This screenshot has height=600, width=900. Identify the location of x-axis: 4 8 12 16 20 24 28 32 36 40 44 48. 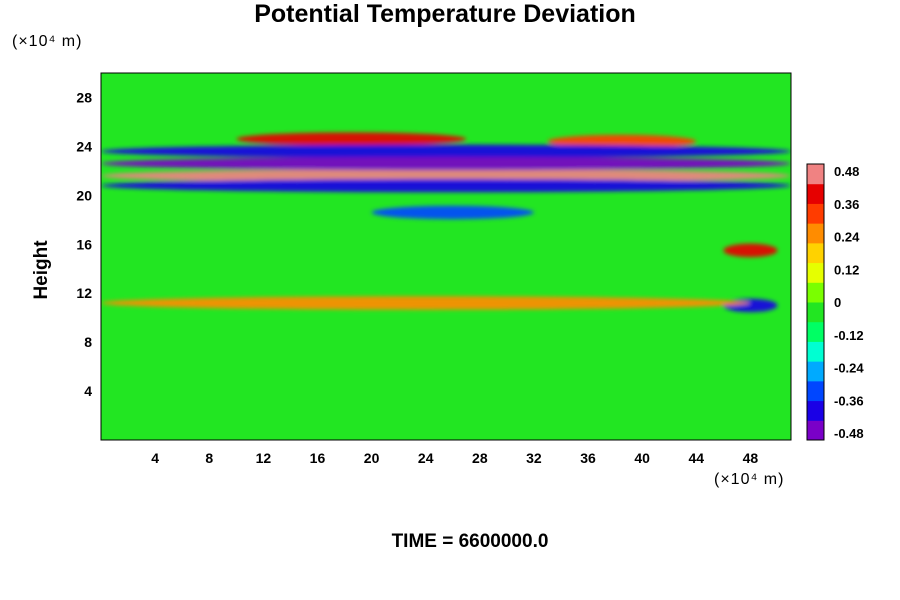
(454, 458).